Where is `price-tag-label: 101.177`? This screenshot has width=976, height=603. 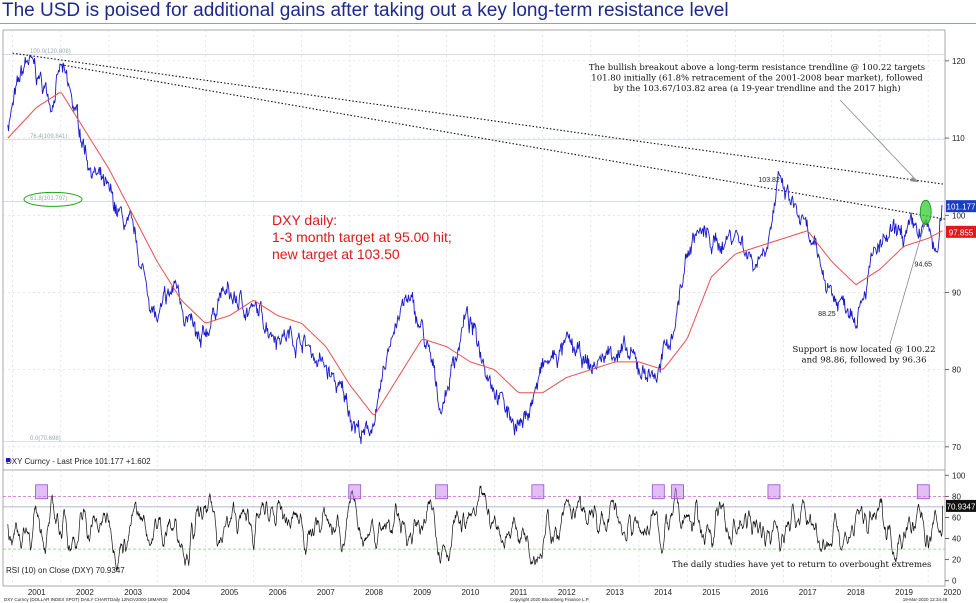 price-tag-label: 101.177 is located at coordinates (961, 207).